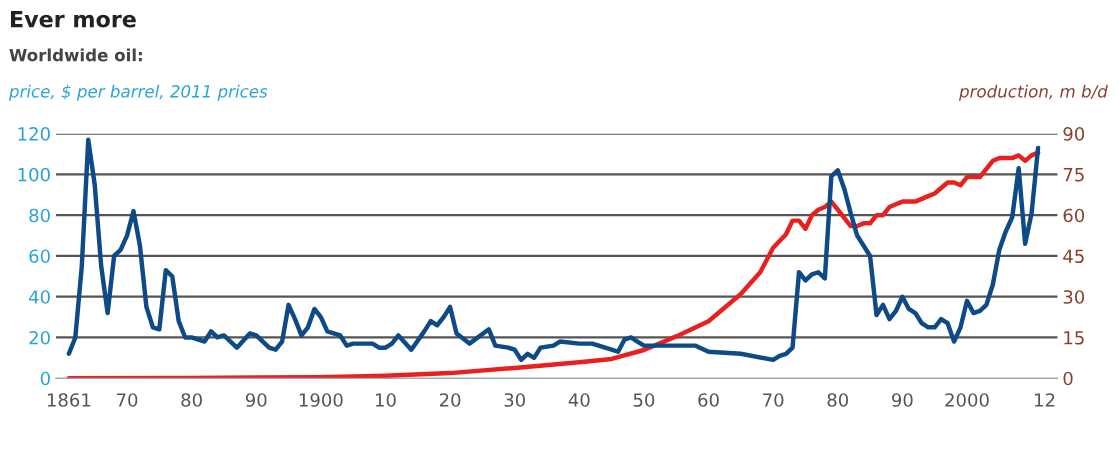 The image size is (1119, 453). I want to click on x-tick-label: 10, so click(385, 400).